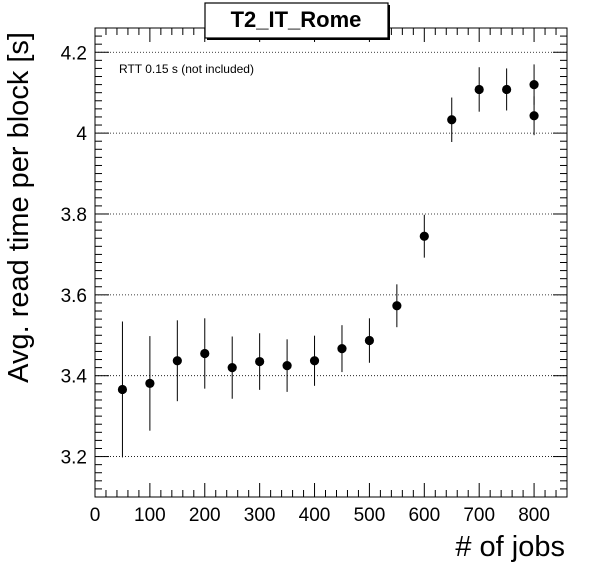 Image resolution: width=596 pixels, height=572 pixels. What do you see at coordinates (74, 296) in the screenshot?
I see `y-tick-label: 3.6` at bounding box center [74, 296].